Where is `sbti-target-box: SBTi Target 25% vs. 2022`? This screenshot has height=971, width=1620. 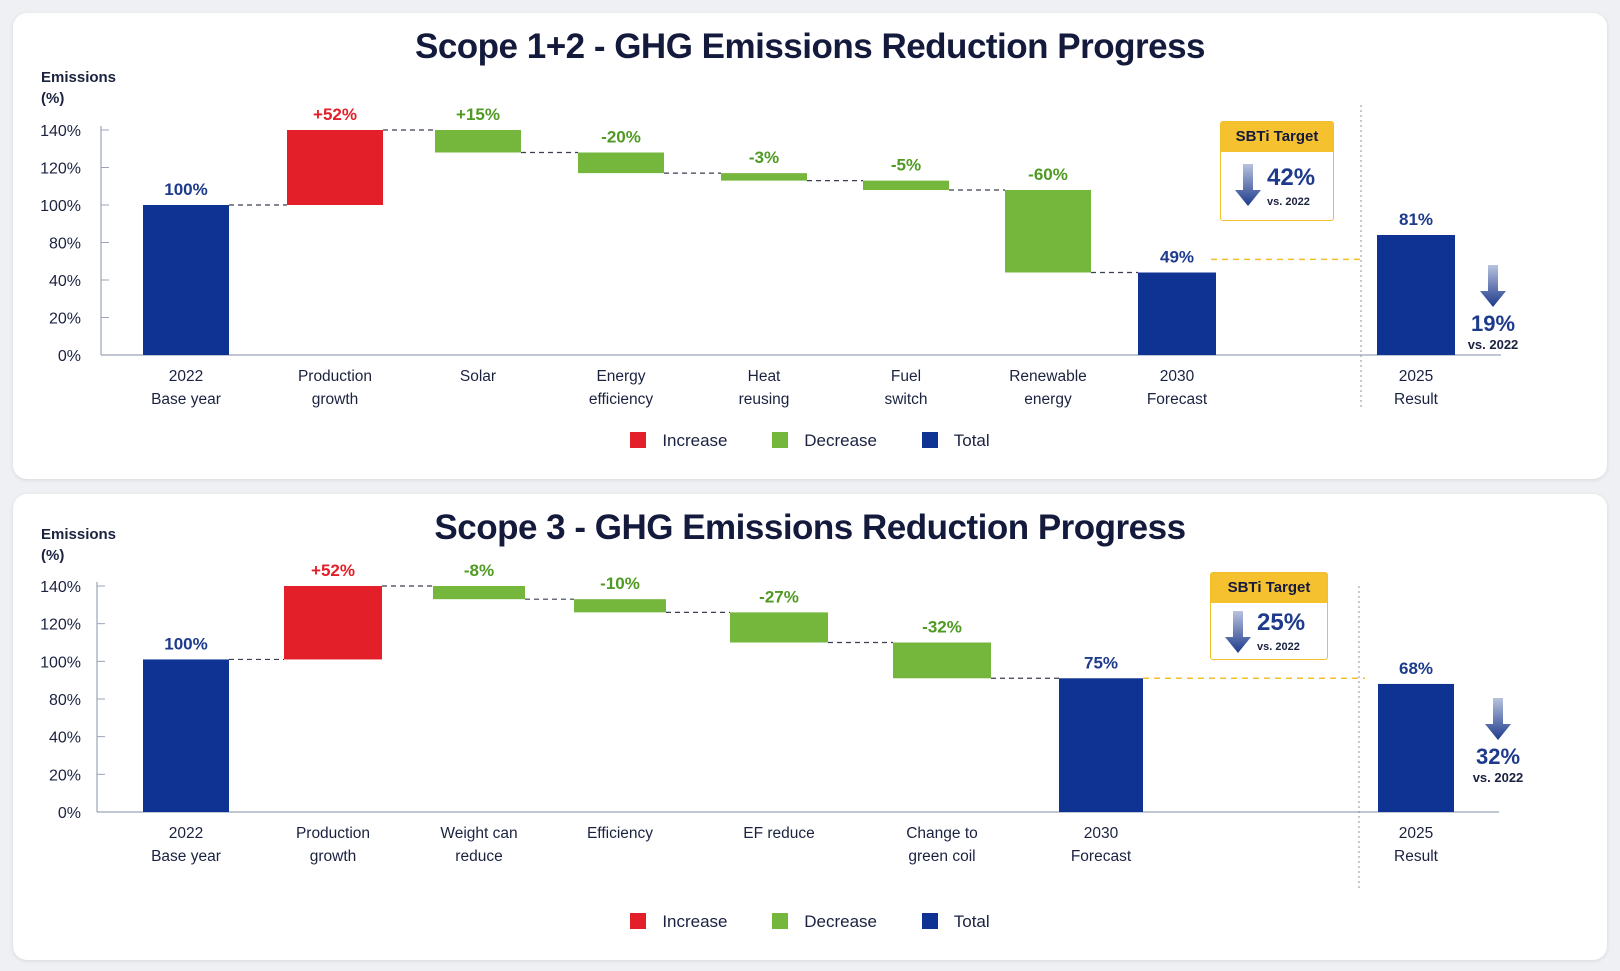 sbti-target-box: SBTi Target 25% vs. 2022 is located at coordinates (1269, 616).